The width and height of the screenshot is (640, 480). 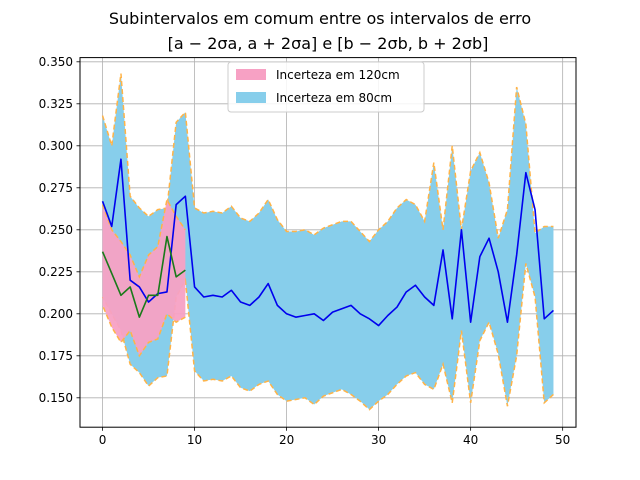 I want to click on x-tick-label: 0, so click(x=103, y=440).